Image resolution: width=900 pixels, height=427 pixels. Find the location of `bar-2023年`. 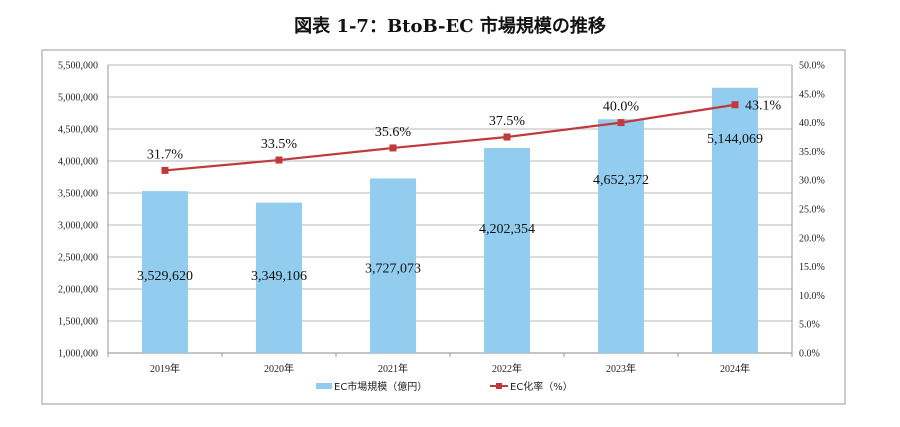

bar-2023年 is located at coordinates (621, 236).